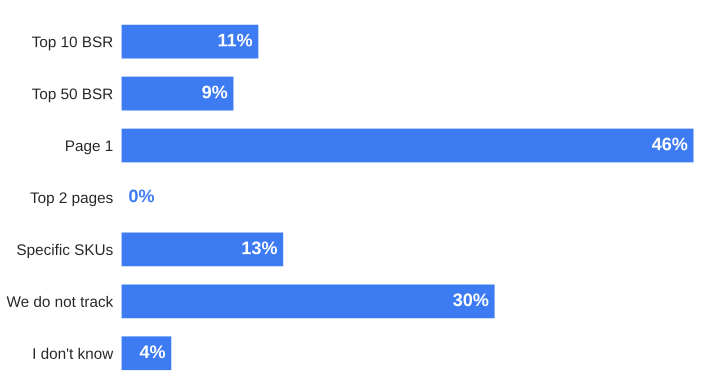 The image size is (715, 391). What do you see at coordinates (141, 196) in the screenshot?
I see `data-label: 0%` at bounding box center [141, 196].